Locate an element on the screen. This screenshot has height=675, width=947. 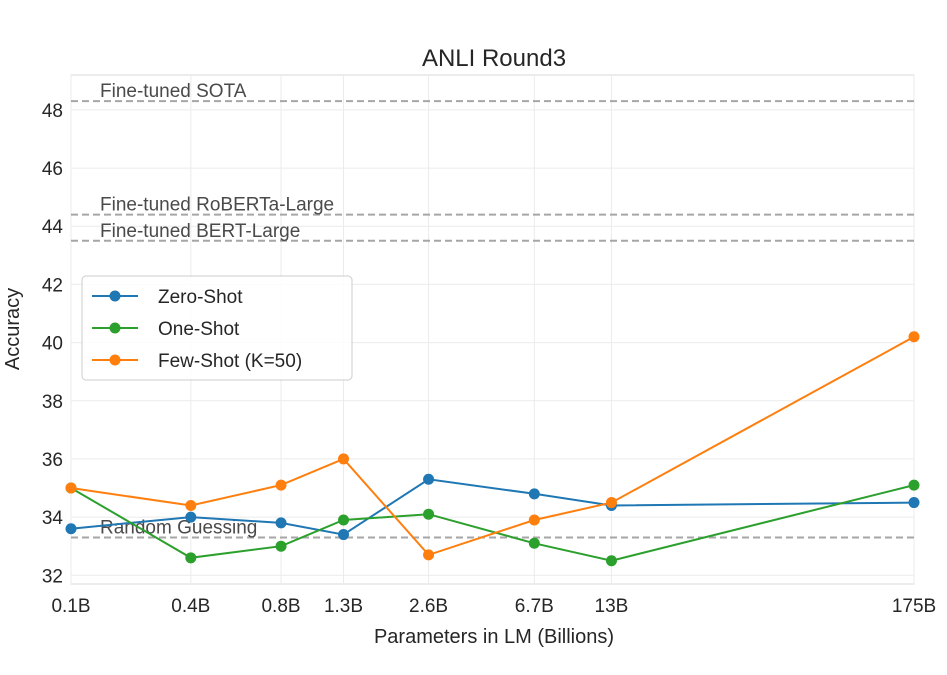
y-tick-label: 36 is located at coordinates (52, 460).